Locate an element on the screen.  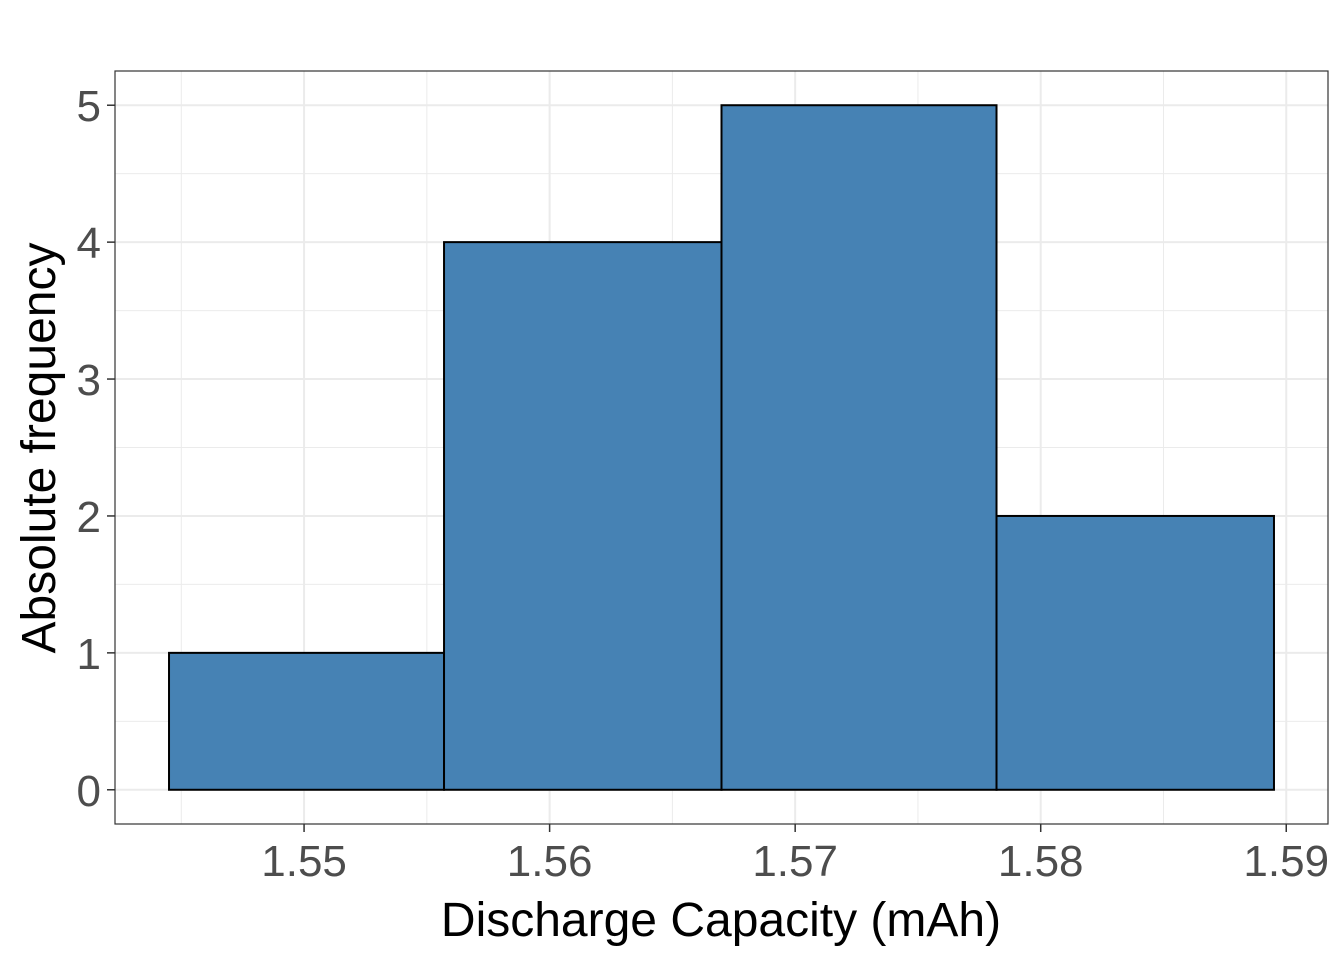
y-axis-title: Absolute frequency is located at coordinates (39, 448).